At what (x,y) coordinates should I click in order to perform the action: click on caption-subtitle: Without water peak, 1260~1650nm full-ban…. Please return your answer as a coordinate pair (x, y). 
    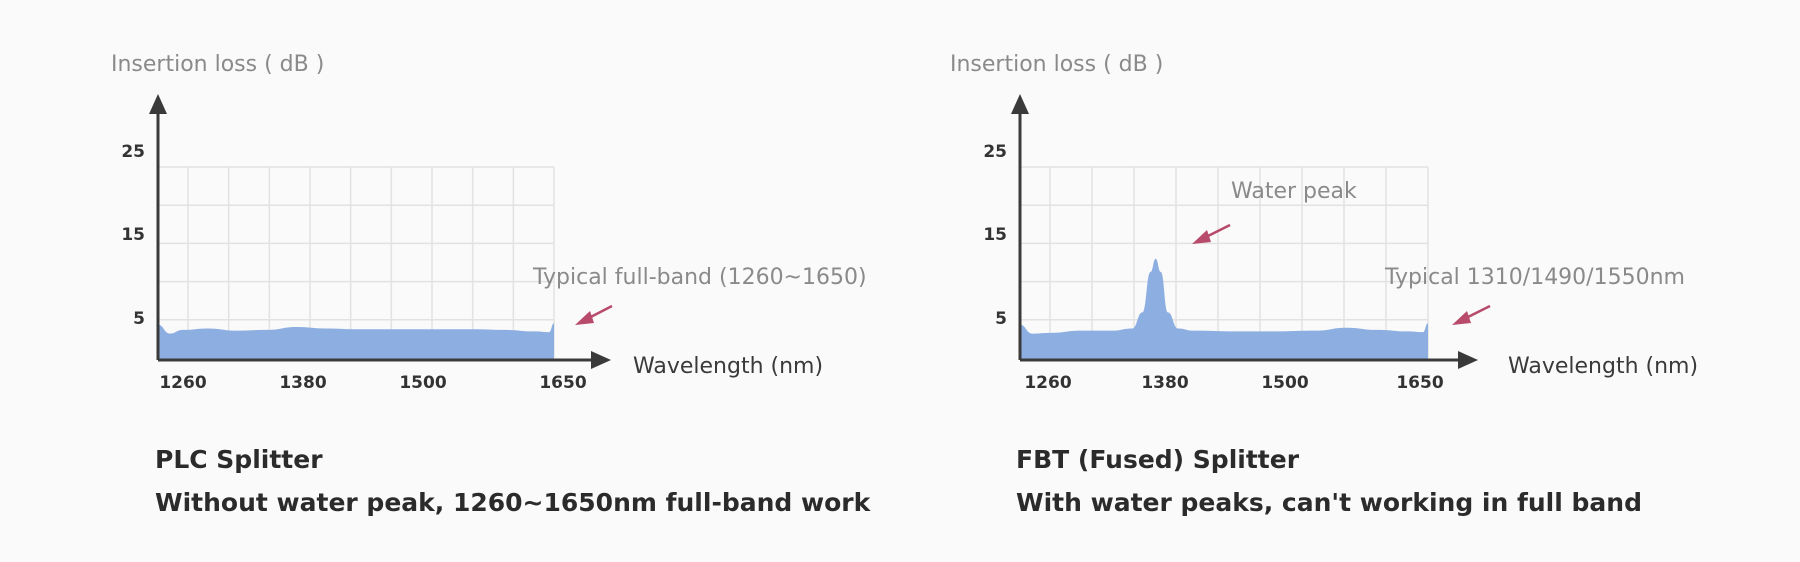
    Looking at the image, I should click on (513, 502).